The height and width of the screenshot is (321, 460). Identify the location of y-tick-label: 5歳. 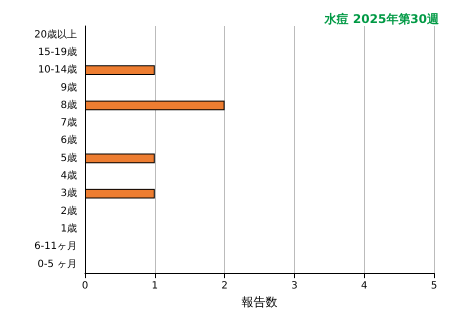
(68, 158).